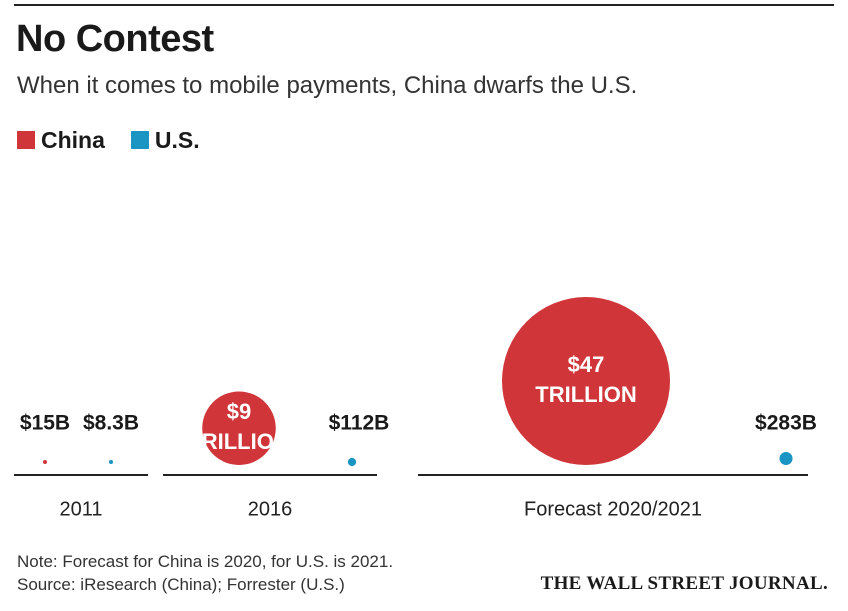  What do you see at coordinates (684, 583) in the screenshot?
I see `publisher-logo: THE WALL STREET JOURNAL.` at bounding box center [684, 583].